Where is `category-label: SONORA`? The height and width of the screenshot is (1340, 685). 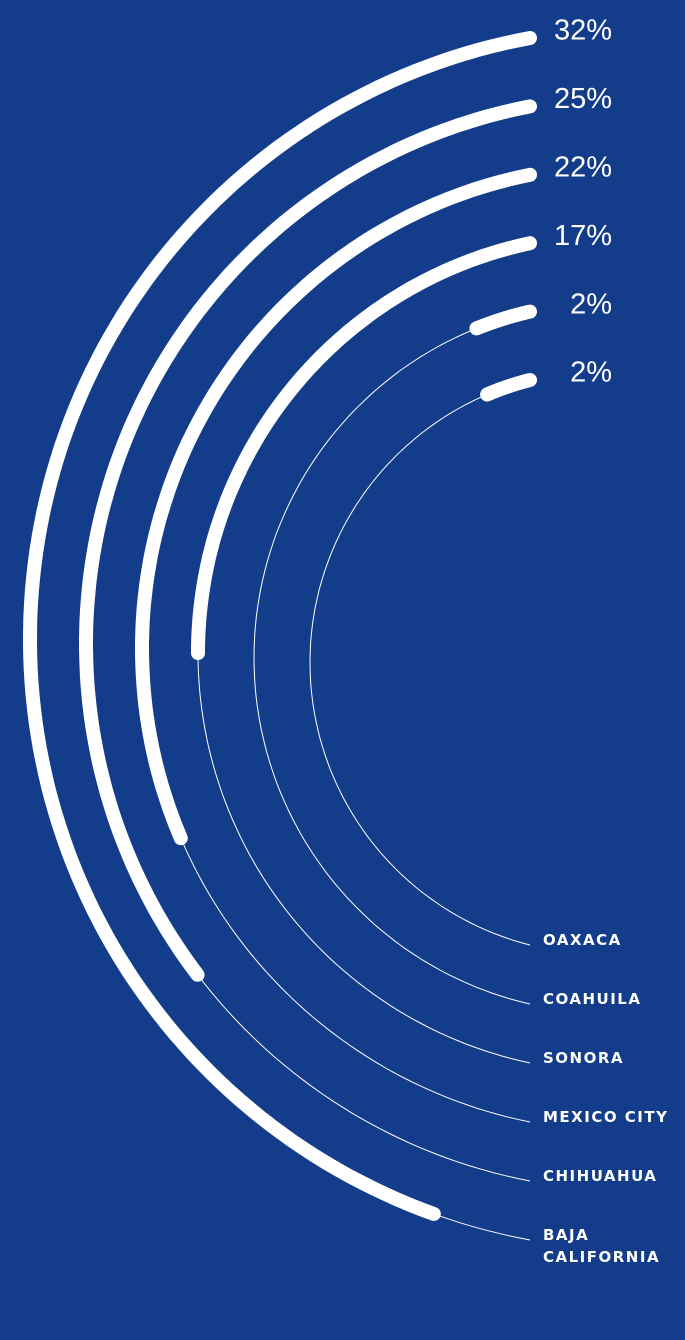 category-label: SONORA is located at coordinates (584, 1058).